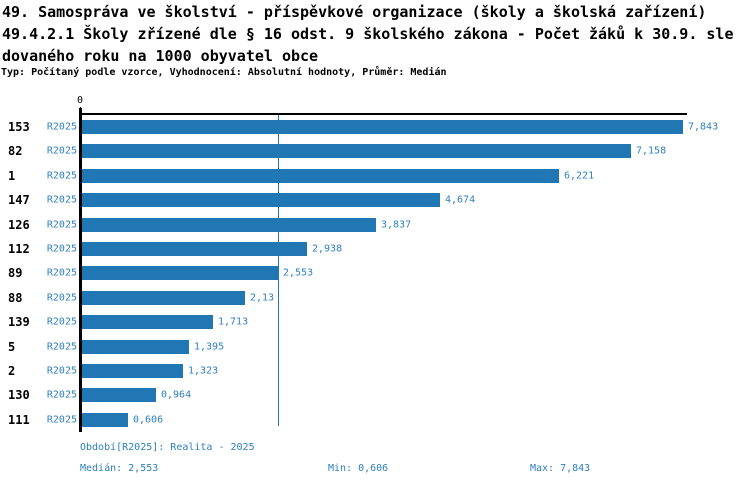 The width and height of the screenshot is (750, 486). Describe the element at coordinates (375, 347) in the screenshot. I see `chart-row: 5 R2025 1,395` at that location.